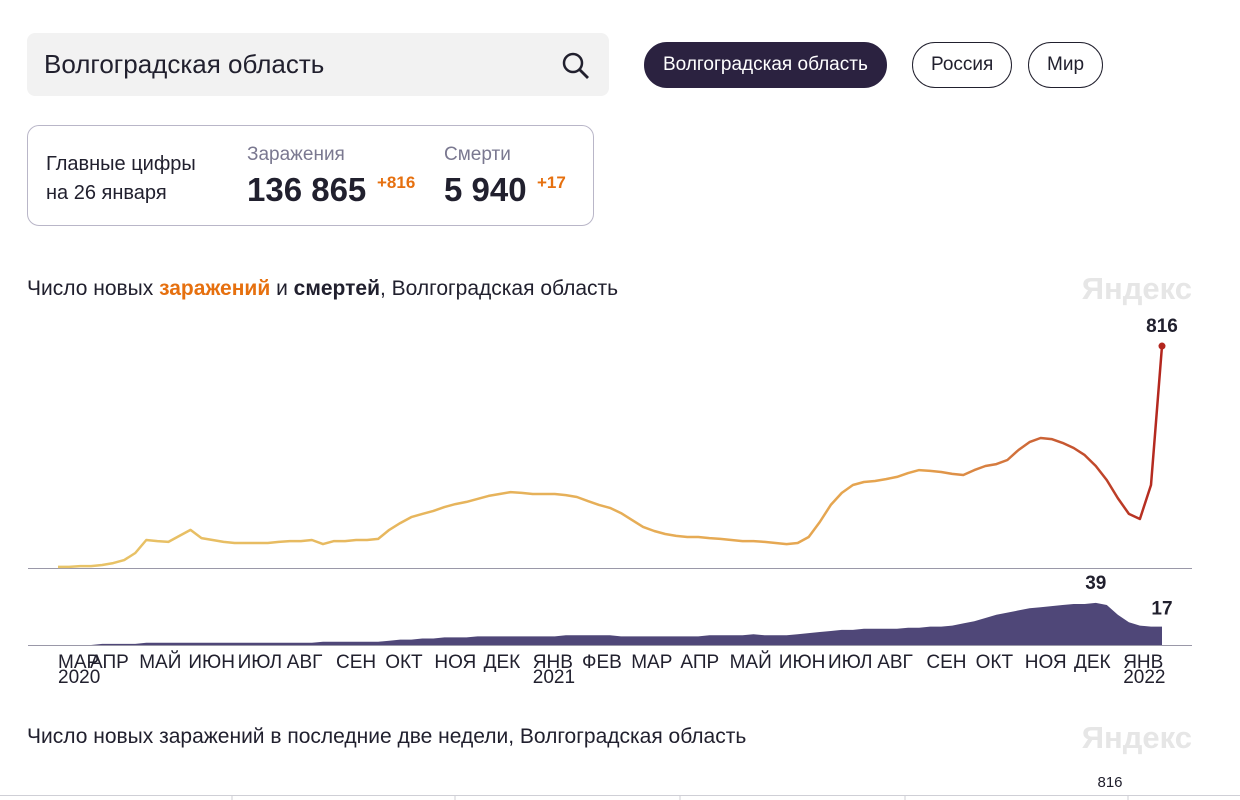 This screenshot has width=1240, height=800. I want to click on year-label: 2021, so click(554, 677).